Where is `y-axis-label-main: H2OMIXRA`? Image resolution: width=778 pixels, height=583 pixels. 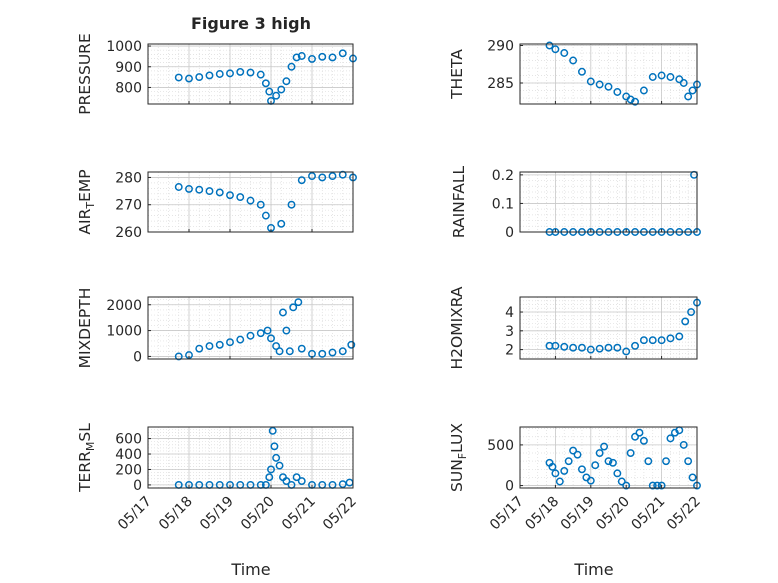
y-axis-label-main: H2OMIXRA is located at coordinates (457, 327).